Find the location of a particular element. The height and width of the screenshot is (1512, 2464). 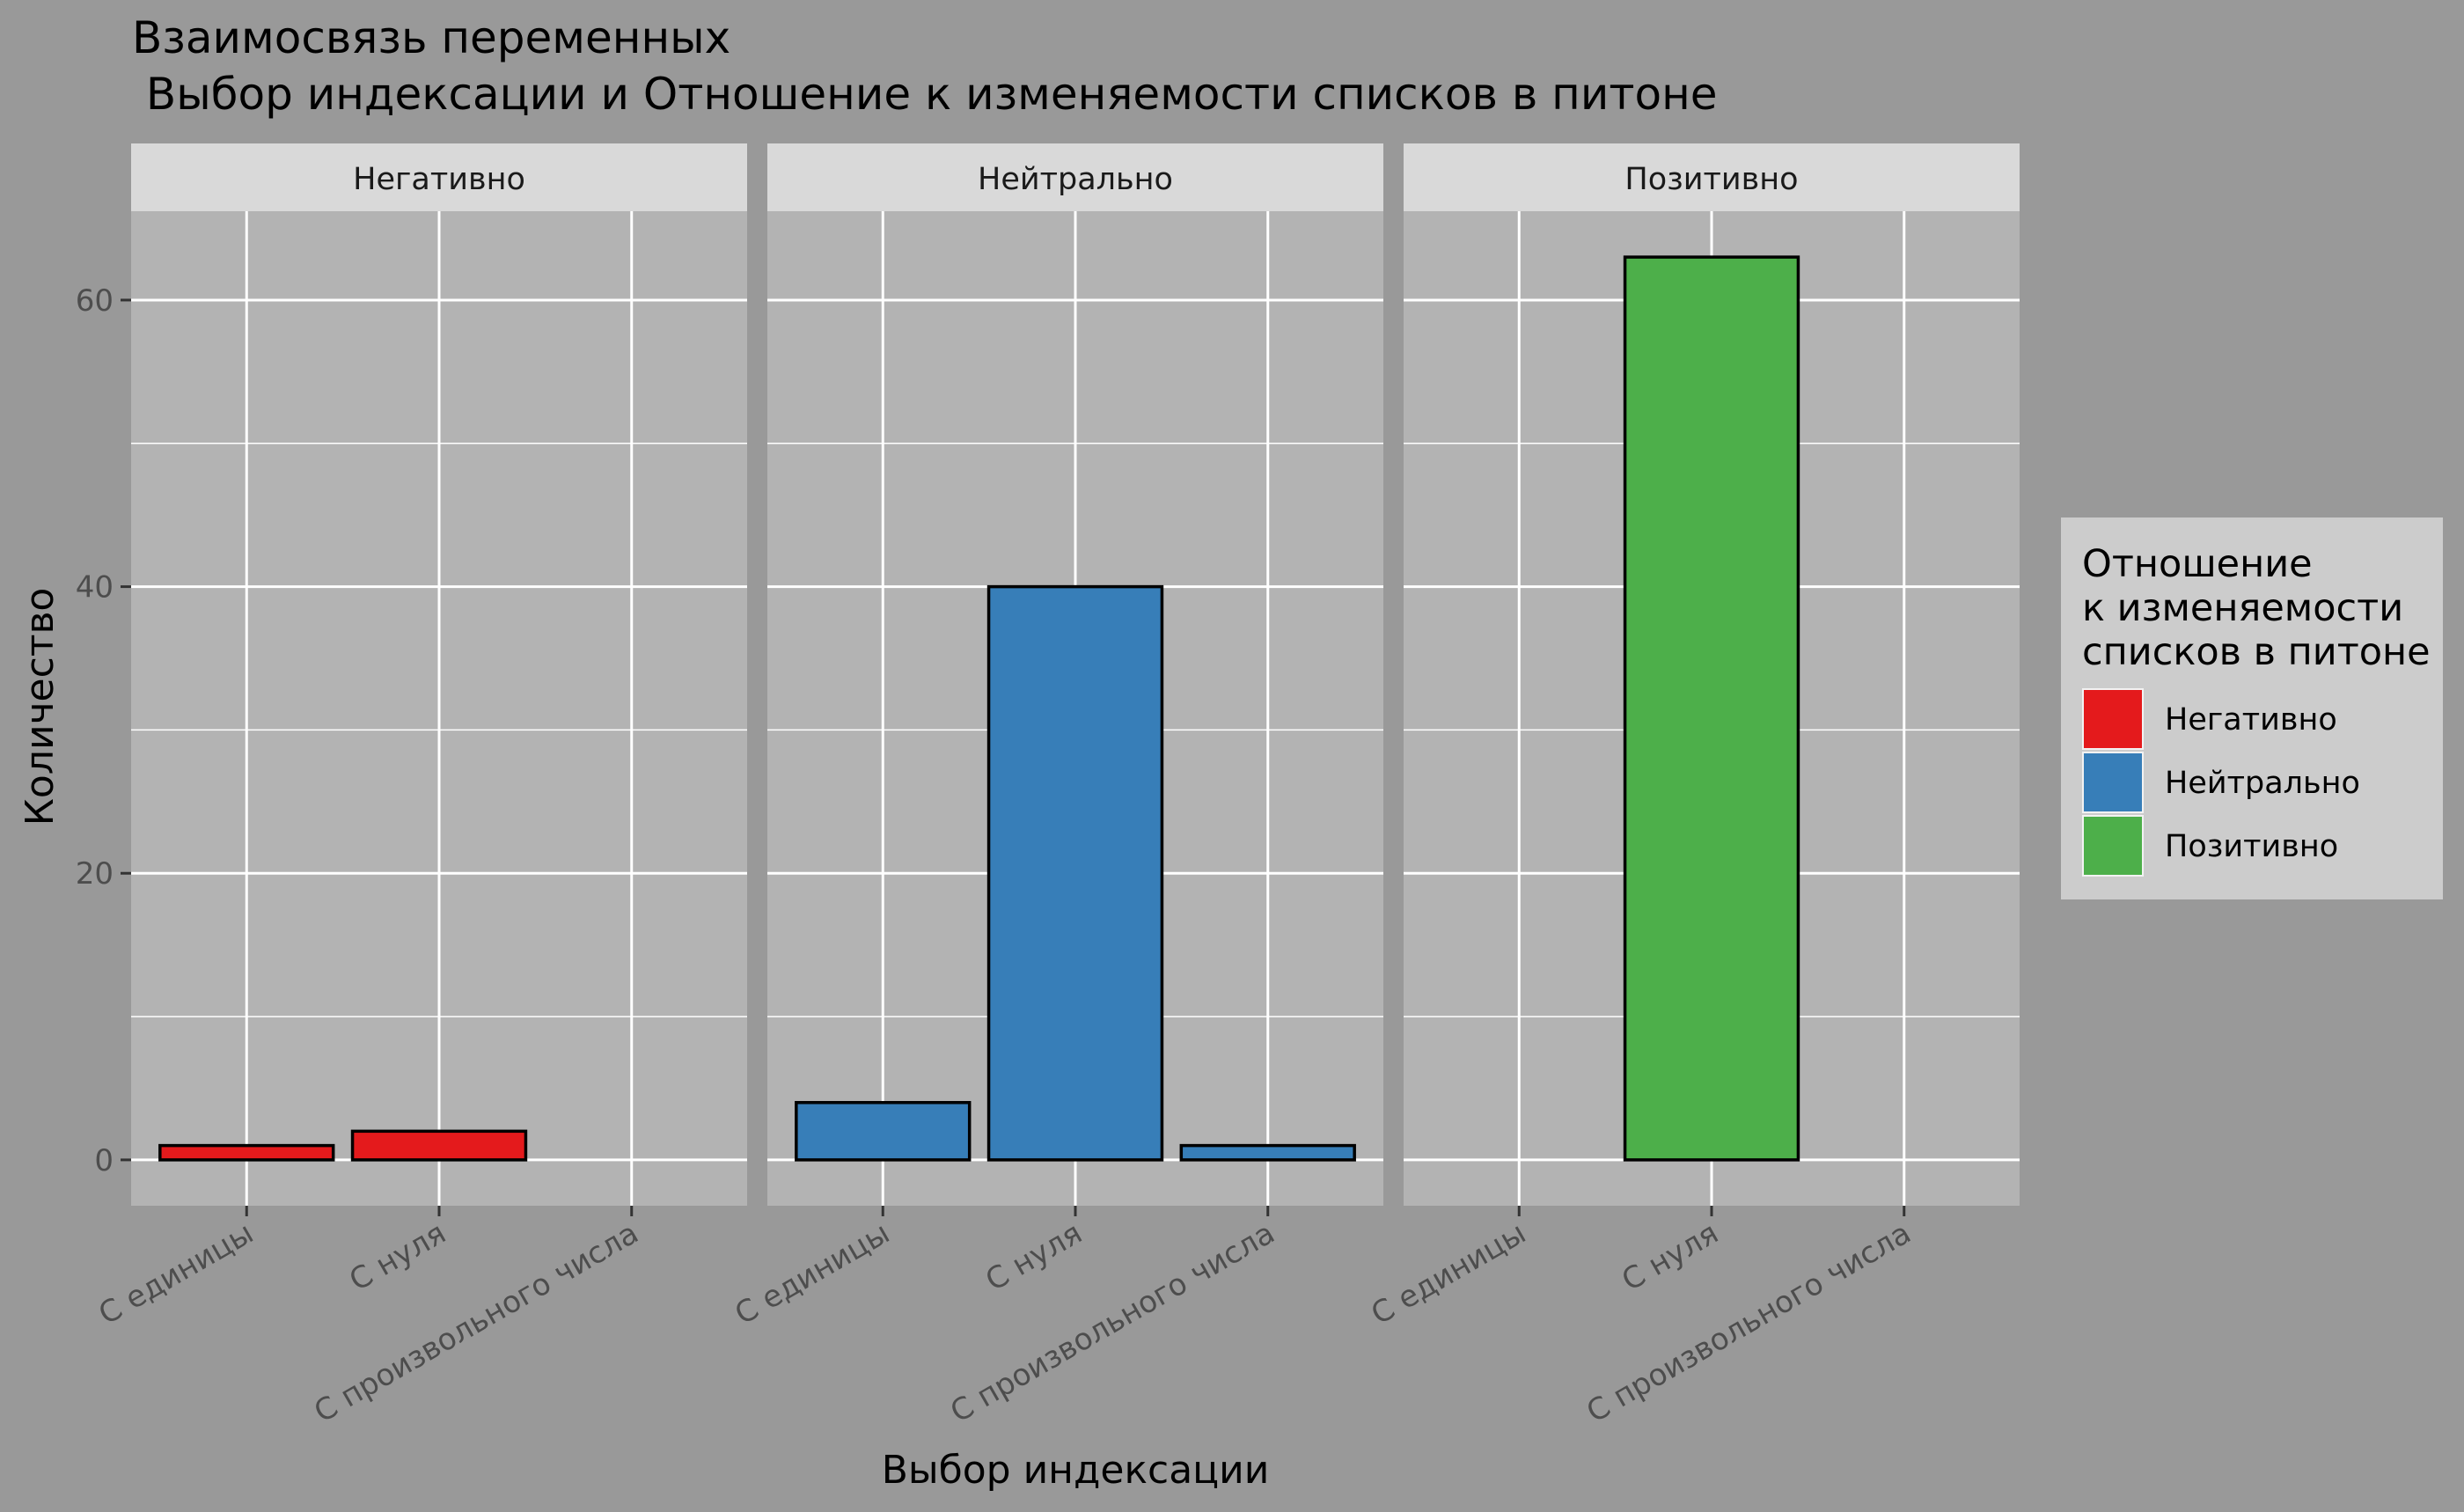

legend-item: Позитивно is located at coordinates (2210, 846).